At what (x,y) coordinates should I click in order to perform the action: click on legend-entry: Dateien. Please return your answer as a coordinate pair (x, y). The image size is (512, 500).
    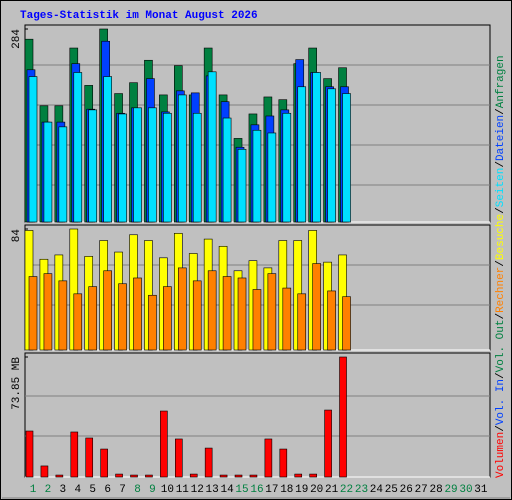
    Looking at the image, I should click on (501, 138).